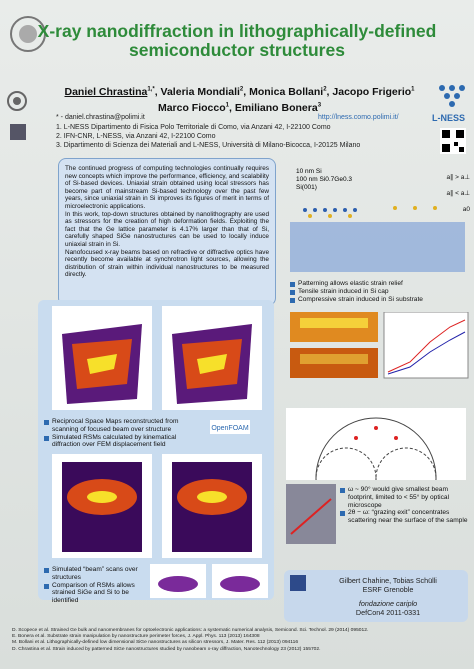  Describe the element at coordinates (458, 177) in the screenshot. I see `lattice-label: a∥ > a⊥` at that location.